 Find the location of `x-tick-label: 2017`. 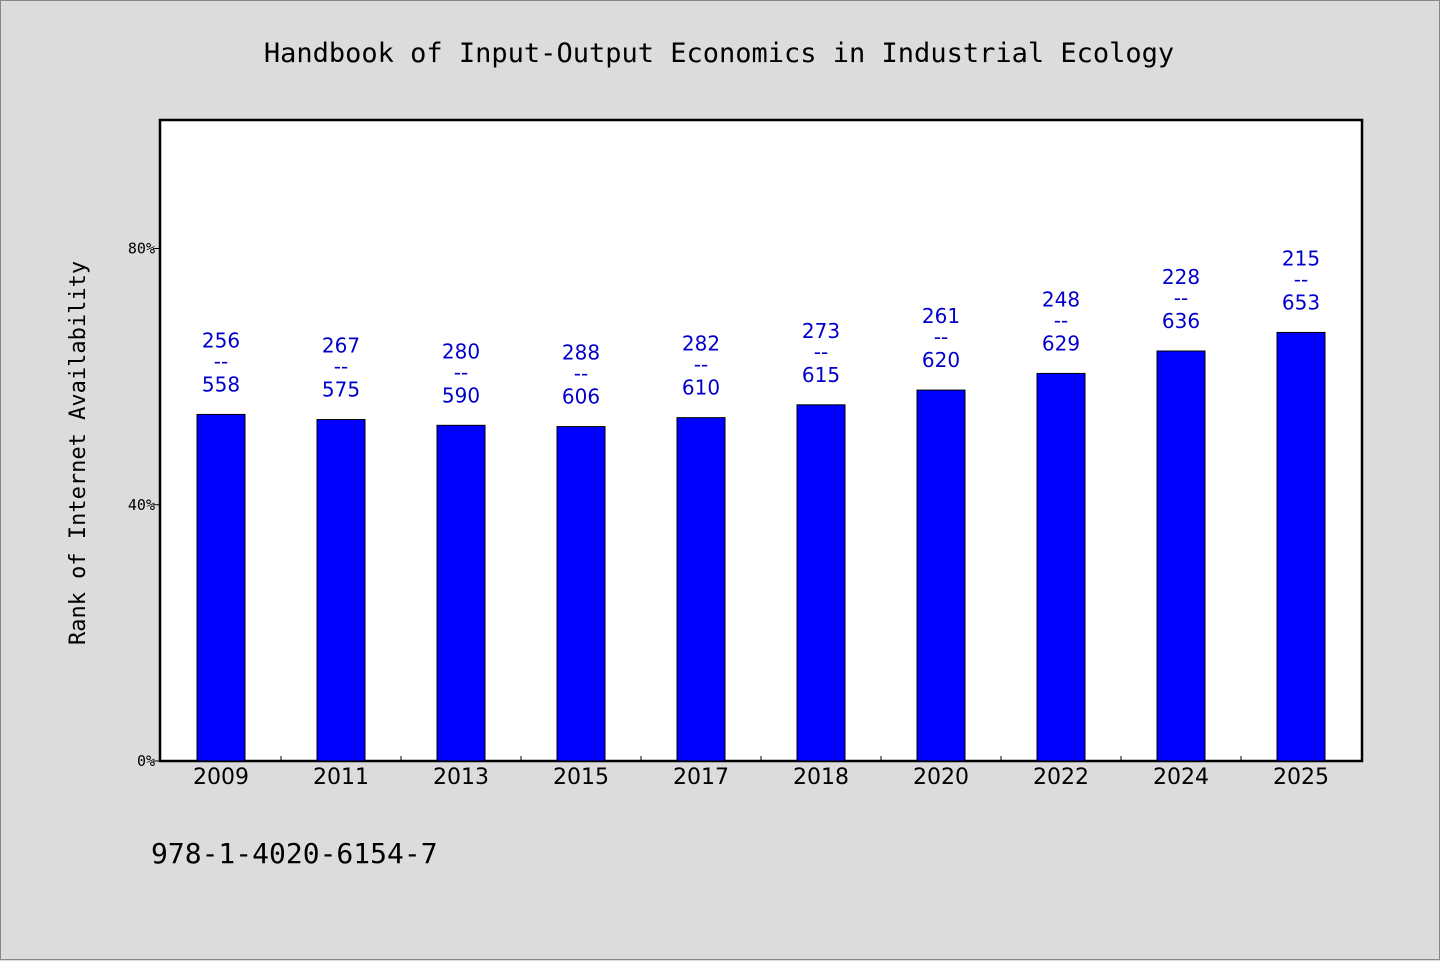

x-tick-label: 2017 is located at coordinates (701, 777).